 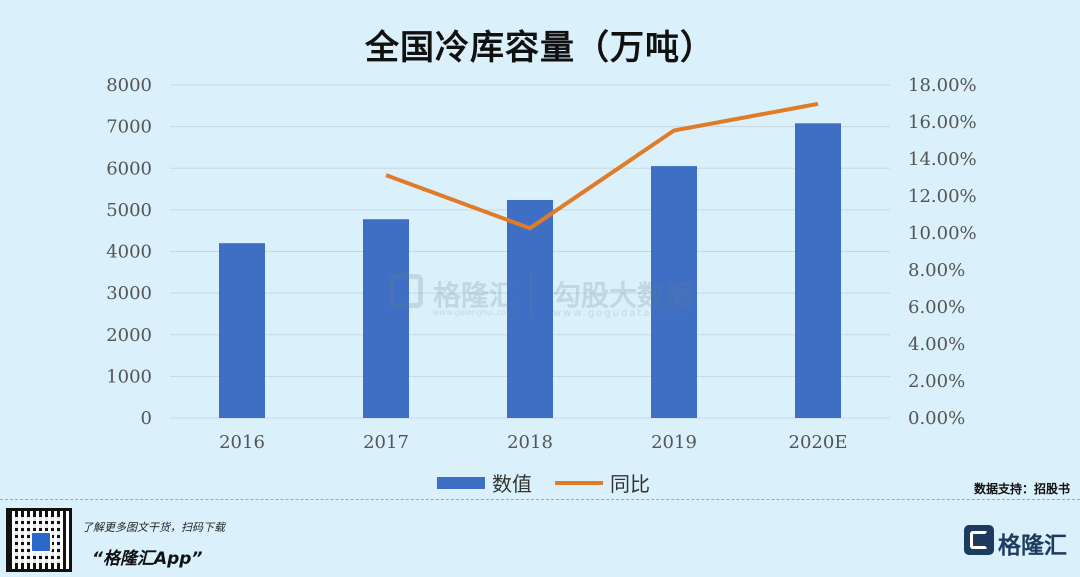 I want to click on left-tick-label: 5000, so click(x=129, y=210).